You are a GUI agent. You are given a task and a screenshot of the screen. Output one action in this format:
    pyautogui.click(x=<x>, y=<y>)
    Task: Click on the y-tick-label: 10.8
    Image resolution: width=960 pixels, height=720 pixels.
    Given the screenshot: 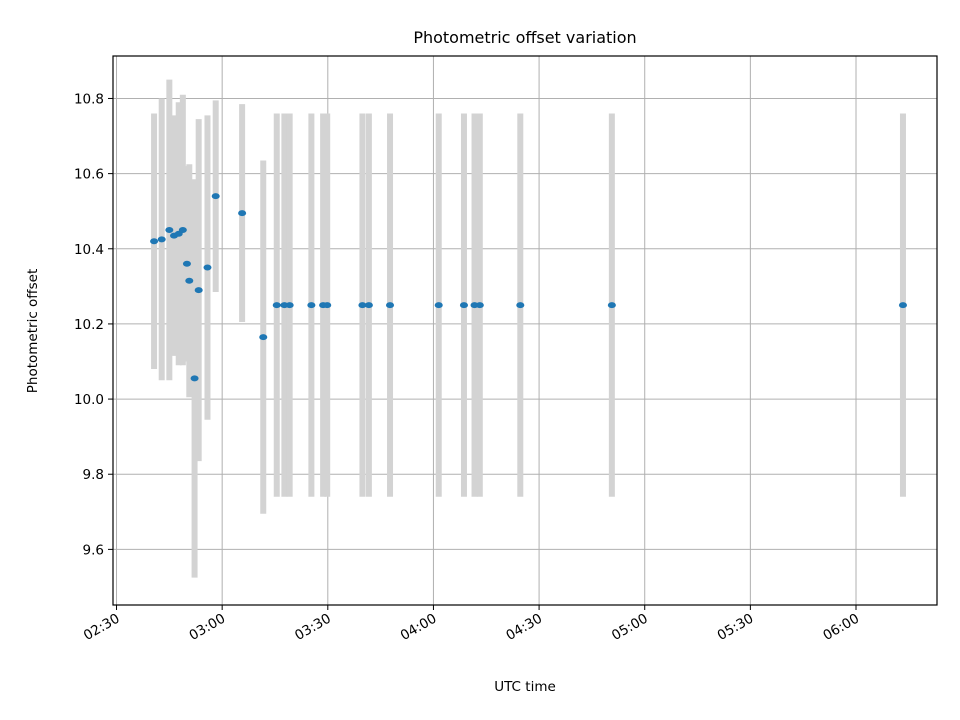 What is the action you would take?
    pyautogui.click(x=89, y=99)
    